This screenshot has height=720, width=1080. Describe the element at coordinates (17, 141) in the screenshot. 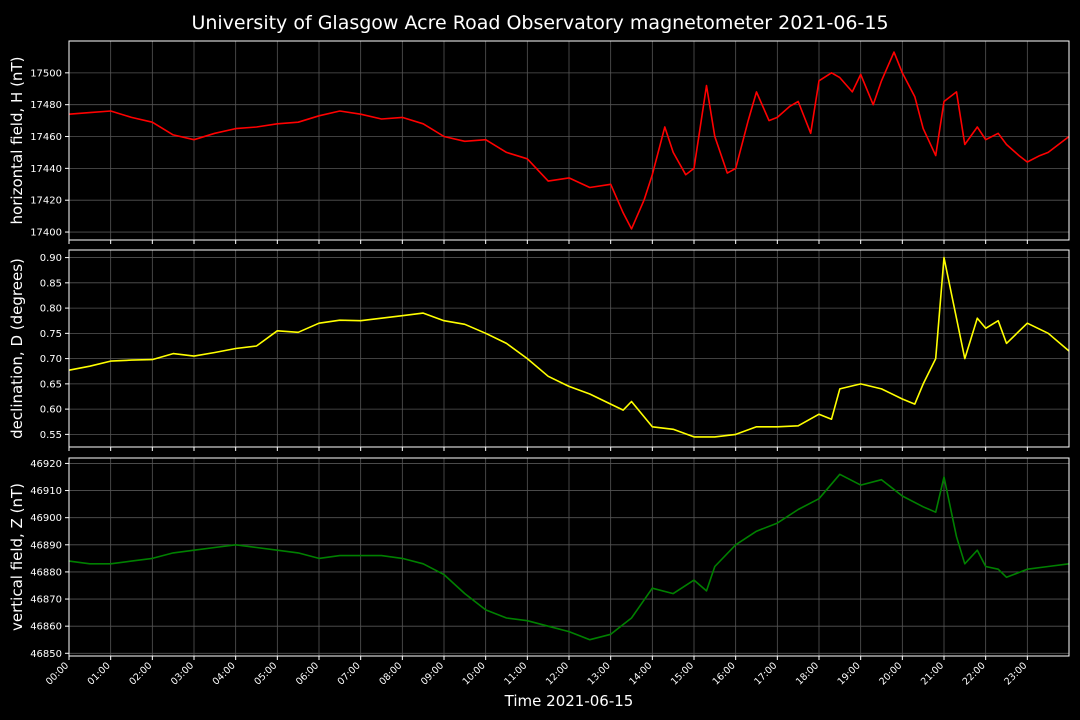

I see `y-axis-label: horizontal field, H (nT)` at that location.